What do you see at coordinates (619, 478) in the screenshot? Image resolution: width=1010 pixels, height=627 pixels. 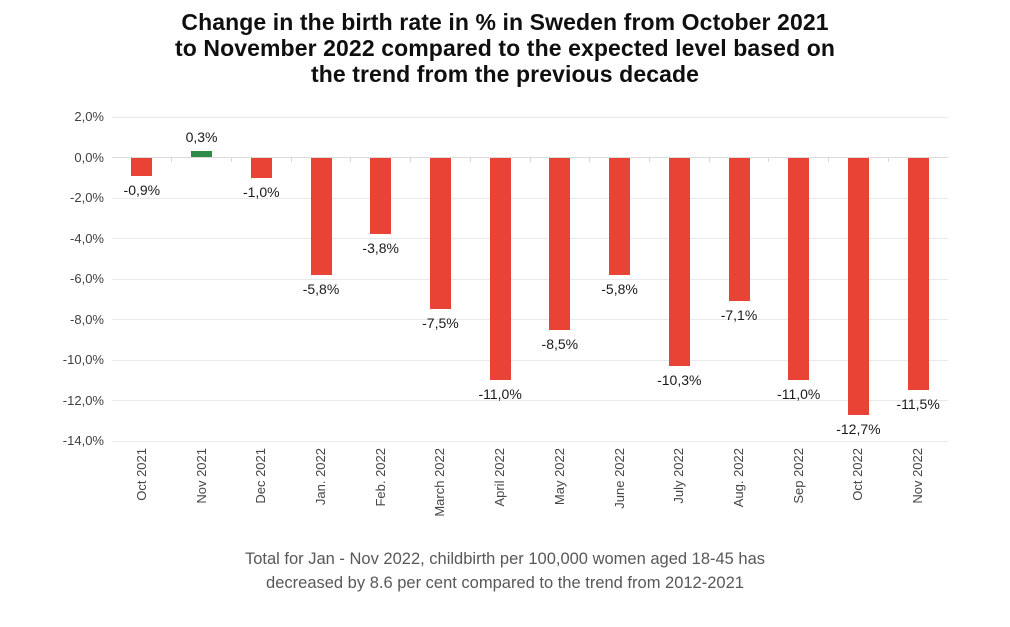 I see `x-axis-label-june-2022: June 2022` at bounding box center [619, 478].